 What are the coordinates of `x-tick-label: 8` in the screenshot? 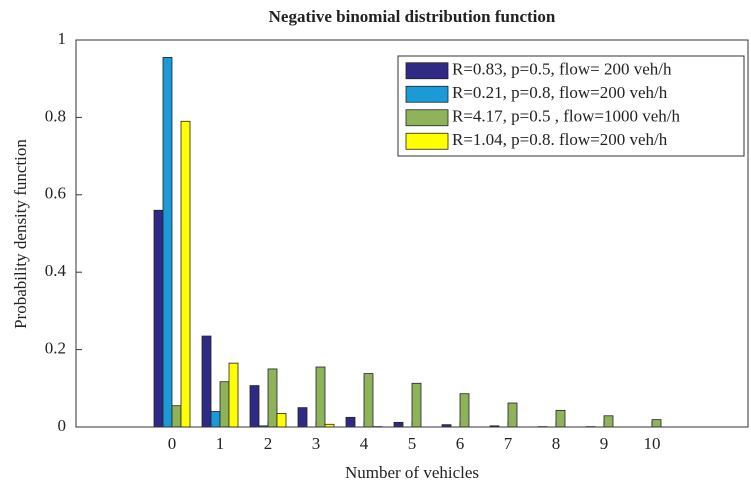 It's located at (556, 443).